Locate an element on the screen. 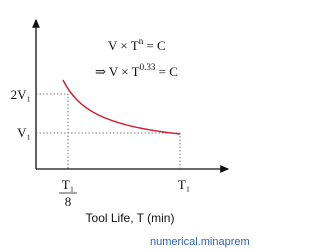 The image size is (320, 250). y-label: 2V₁ is located at coordinates (21, 94).